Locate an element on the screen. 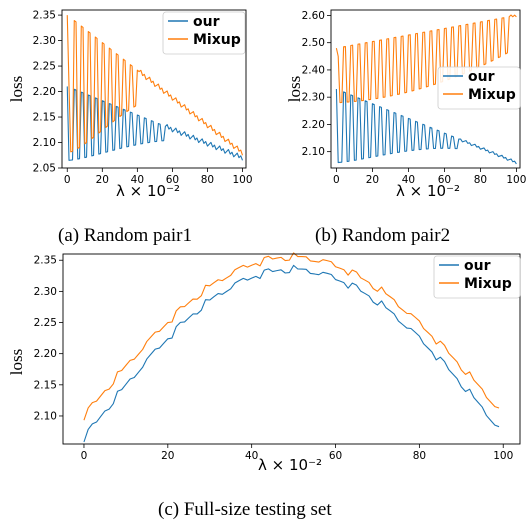 The image size is (529, 524). panel-caption: (a) Random pair1 is located at coordinates (125, 235).